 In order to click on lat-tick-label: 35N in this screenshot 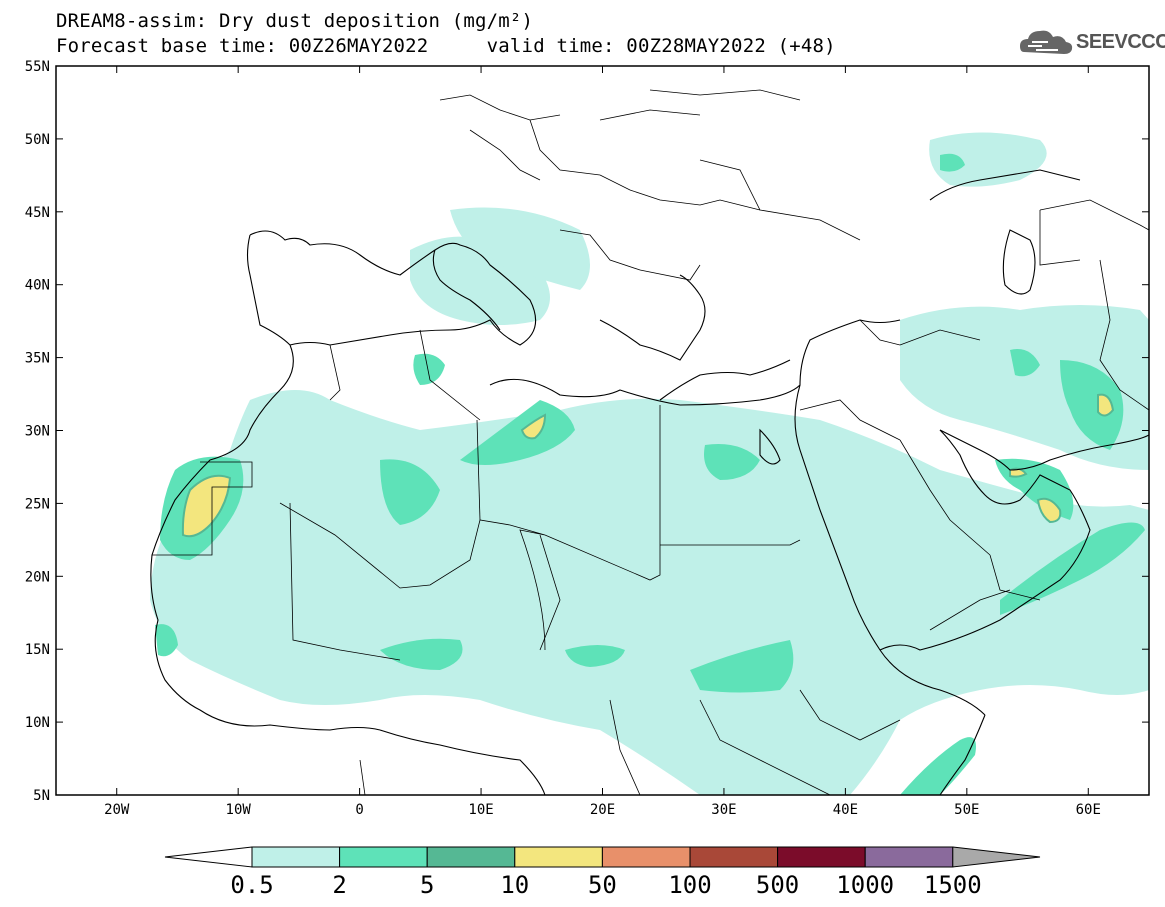, I will do `click(37, 359)`.